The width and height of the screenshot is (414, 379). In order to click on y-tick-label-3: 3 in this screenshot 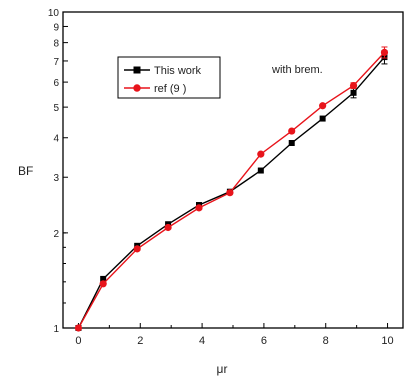, I will do `click(56, 178)`.